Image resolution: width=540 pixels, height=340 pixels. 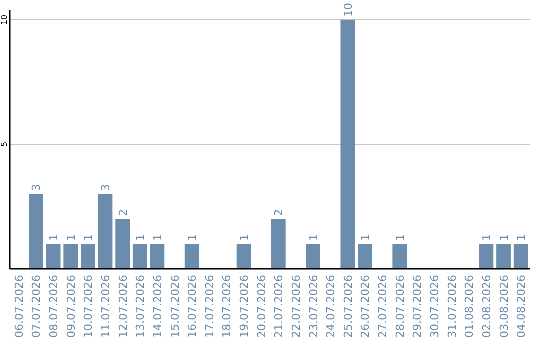 What do you see at coordinates (37, 306) in the screenshot?
I see `x-tick-label: 07.07.2026` at bounding box center [37, 306].